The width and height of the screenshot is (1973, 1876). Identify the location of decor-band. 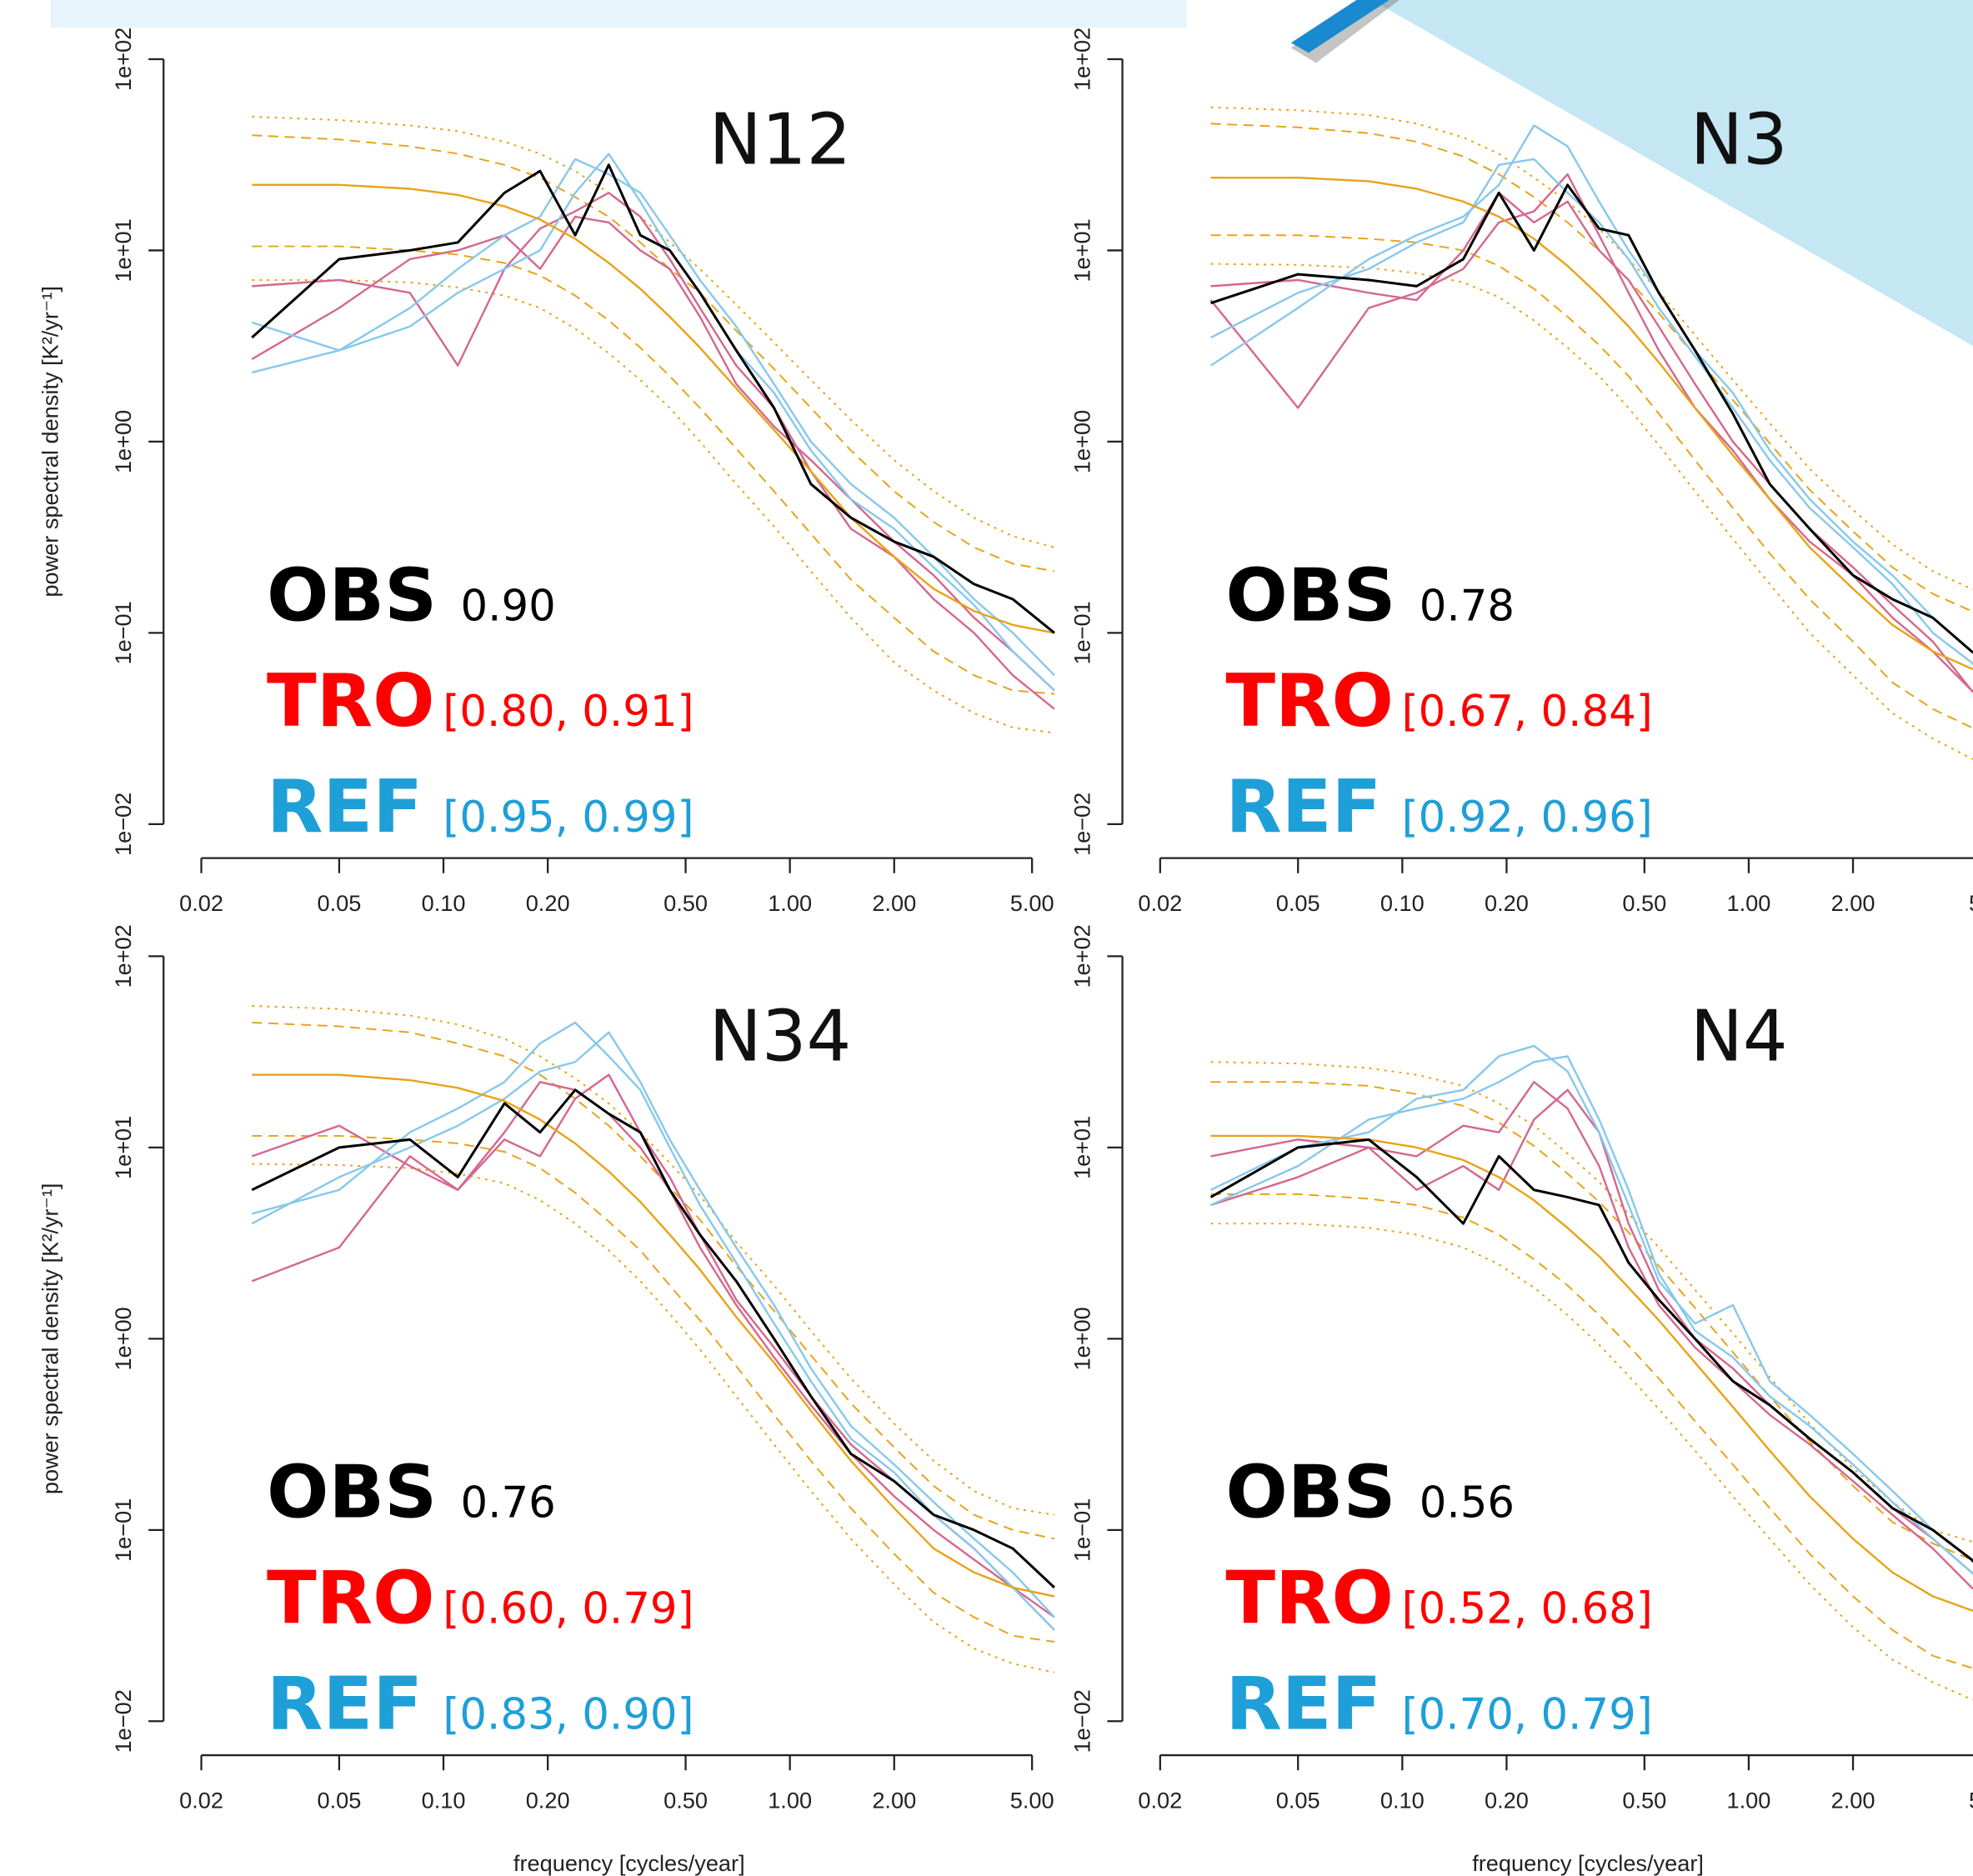
(618, 14).